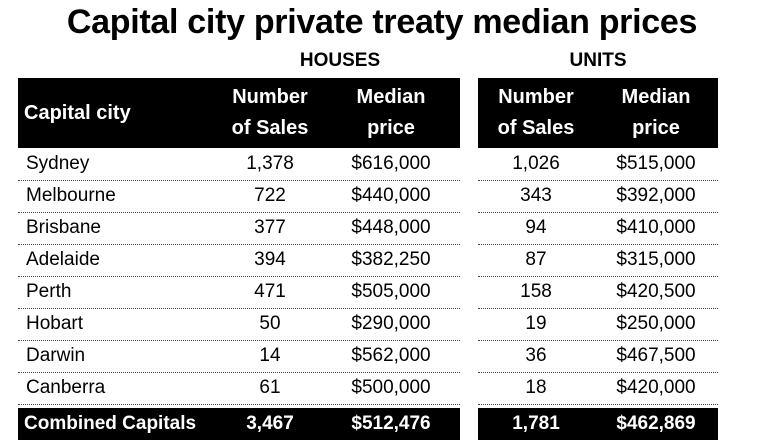  Describe the element at coordinates (110, 423) in the screenshot. I see `total-city-cell: Combined Capitals` at that location.